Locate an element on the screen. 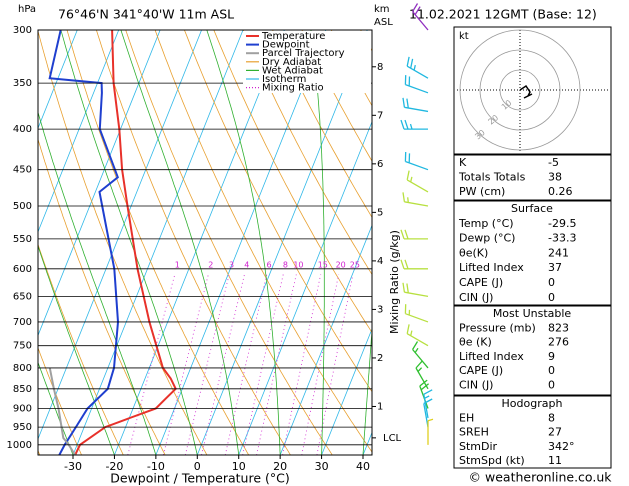  profile-line is located at coordinates (62, 411).